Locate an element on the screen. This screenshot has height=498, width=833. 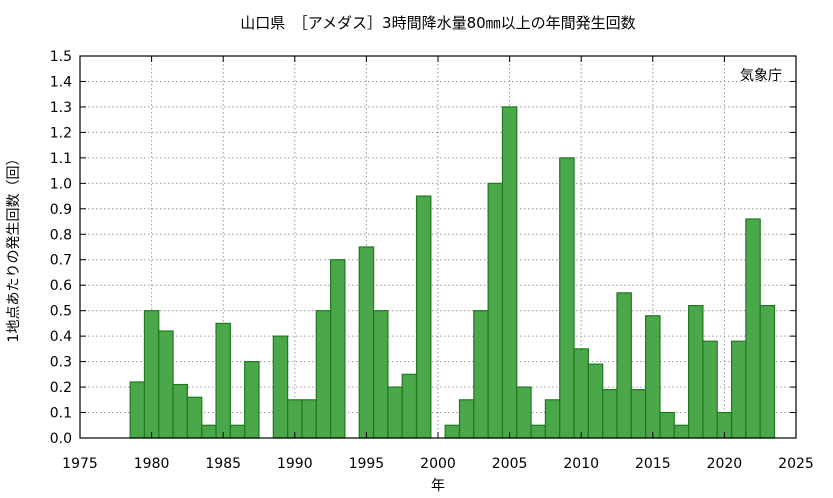
bar-1983 is located at coordinates (194, 417).